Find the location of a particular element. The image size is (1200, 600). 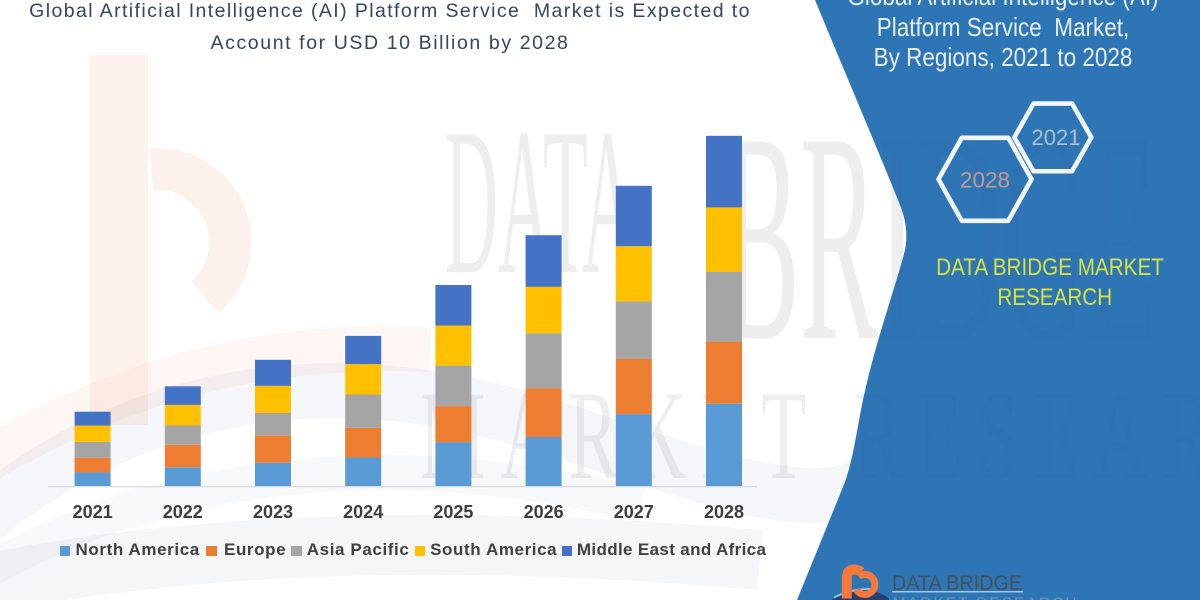

svg-text: 2021 is located at coordinates (1056, 137).